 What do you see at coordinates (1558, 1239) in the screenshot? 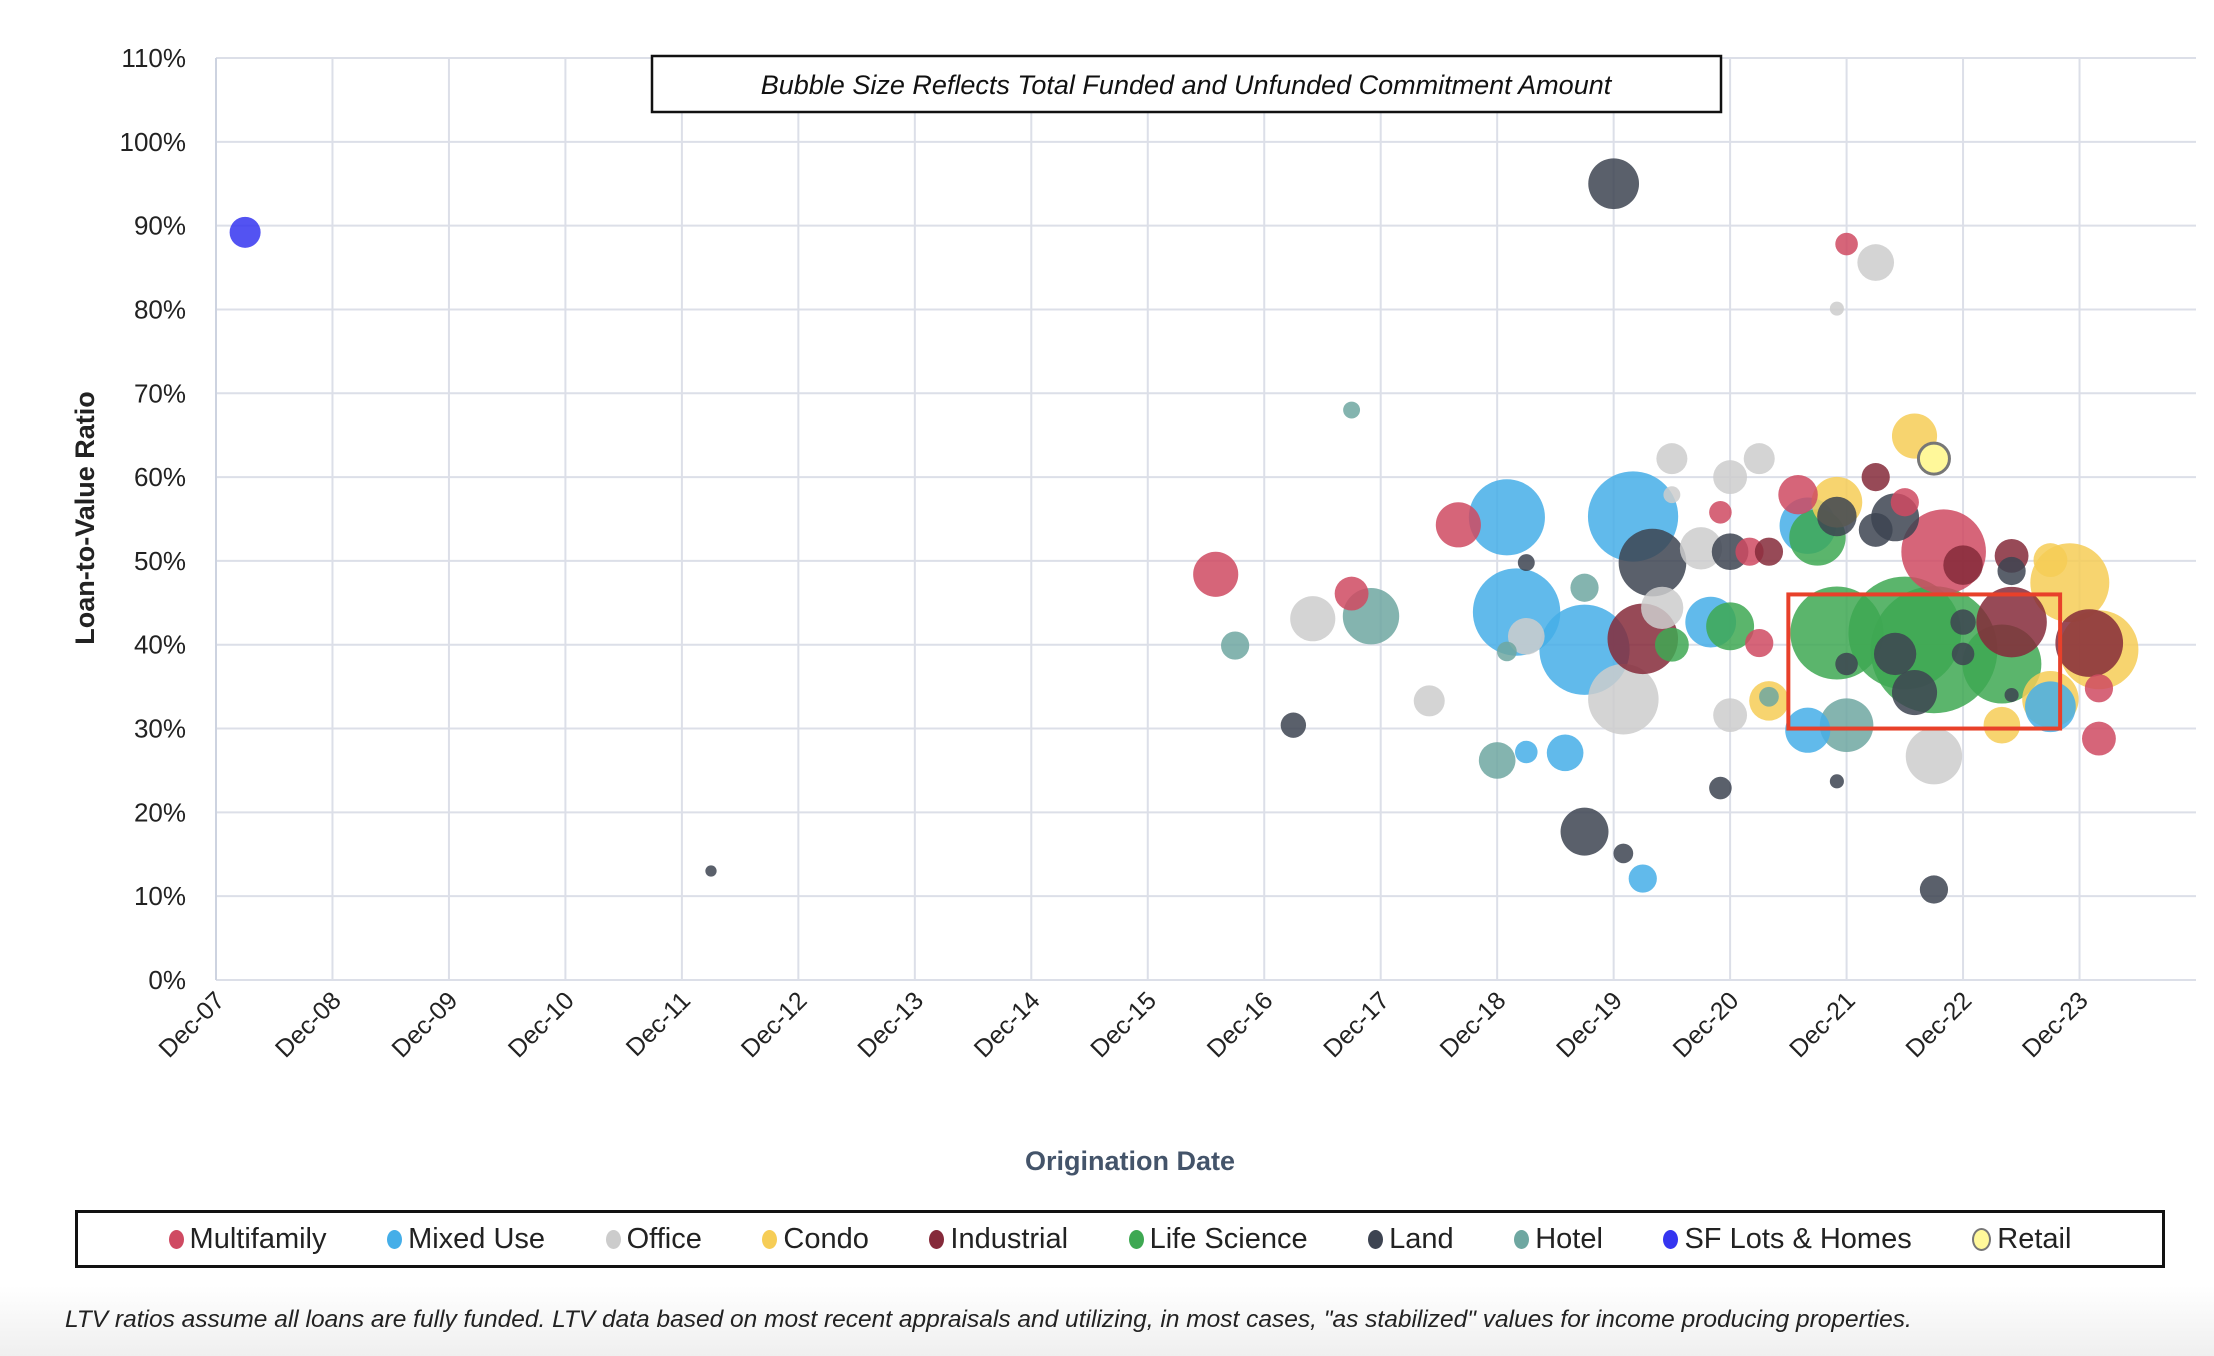
I see `legend-item-hotel: Hotel` at bounding box center [1558, 1239].